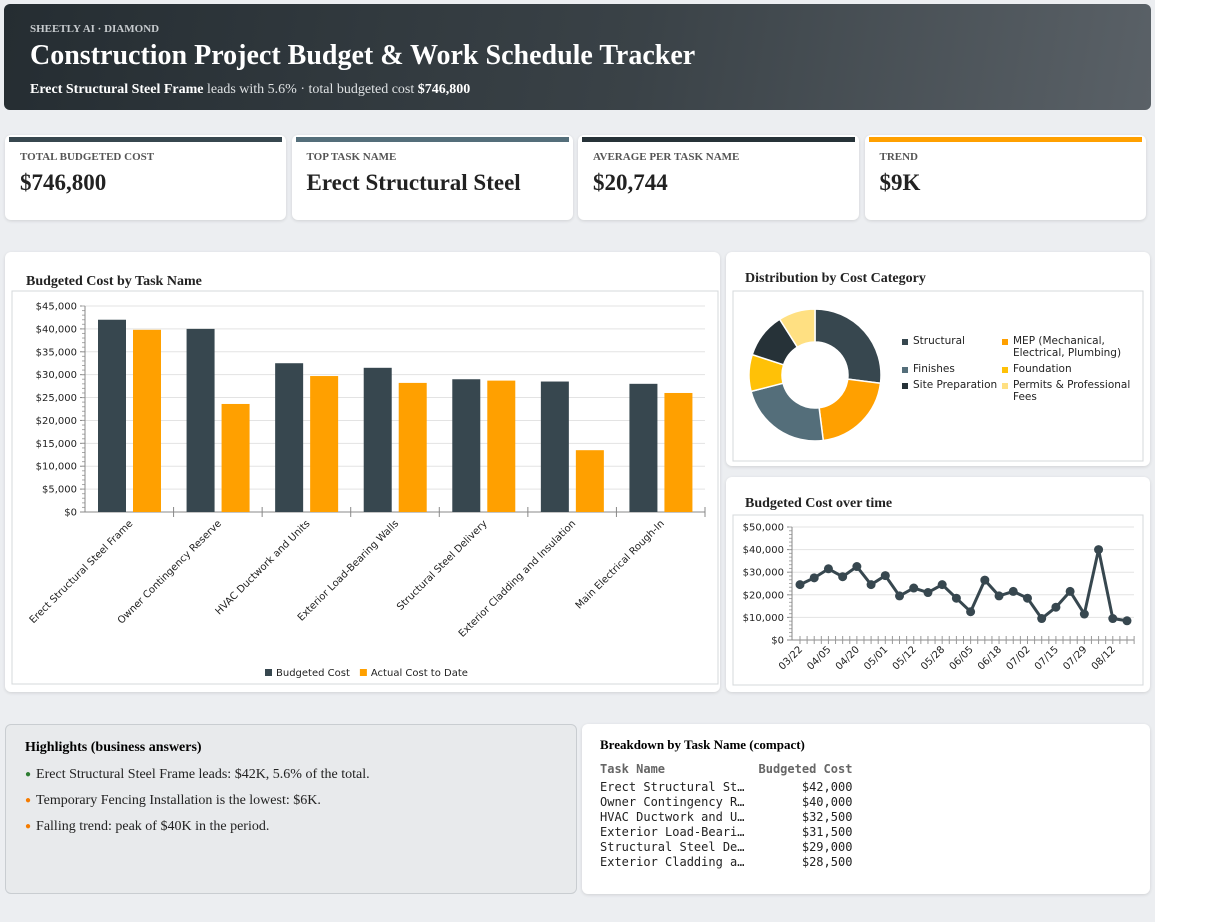  What do you see at coordinates (87, 157) in the screenshot?
I see `kpi-label: TOTAL BUDGETED COST` at bounding box center [87, 157].